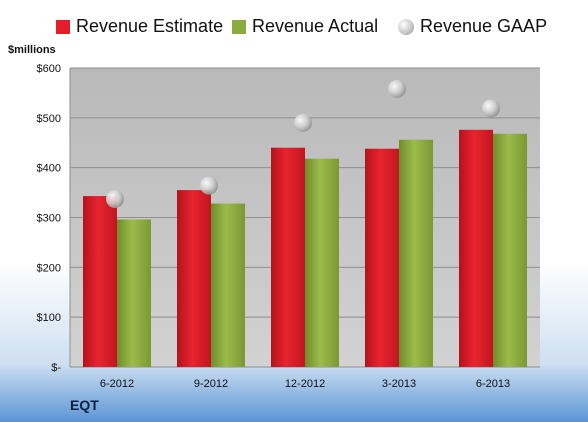 This screenshot has width=588, height=422. I want to click on x-tick-label: 6-2012, so click(117, 384).